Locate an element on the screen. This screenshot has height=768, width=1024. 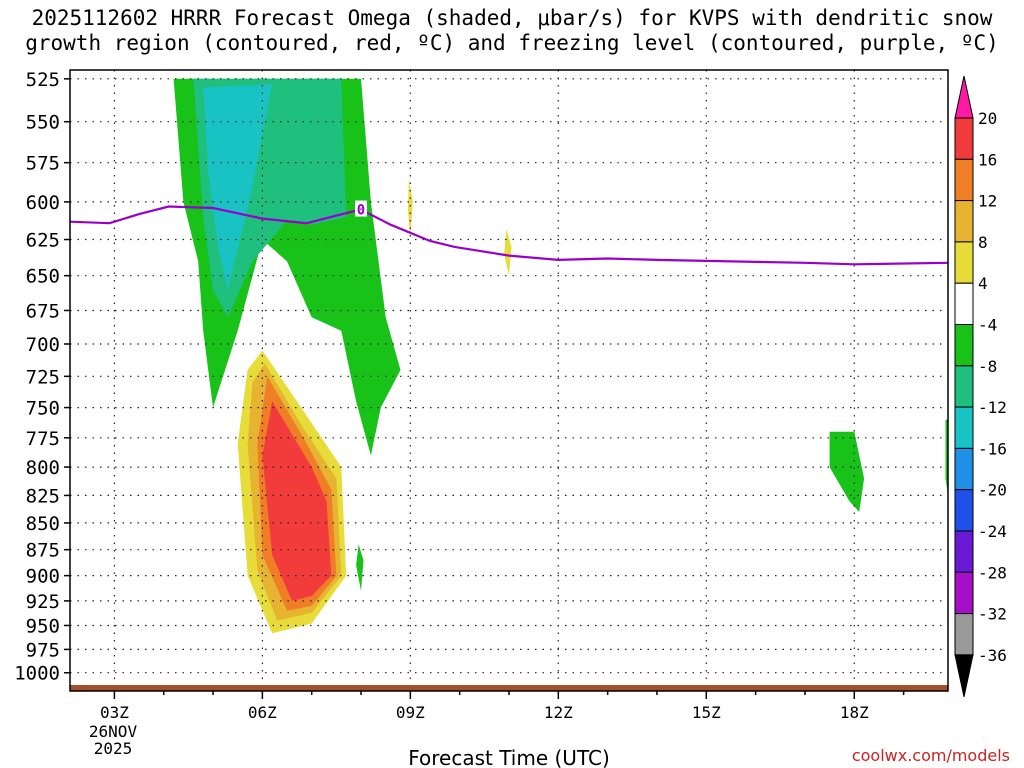
terrain-layer is located at coordinates (509, 688).